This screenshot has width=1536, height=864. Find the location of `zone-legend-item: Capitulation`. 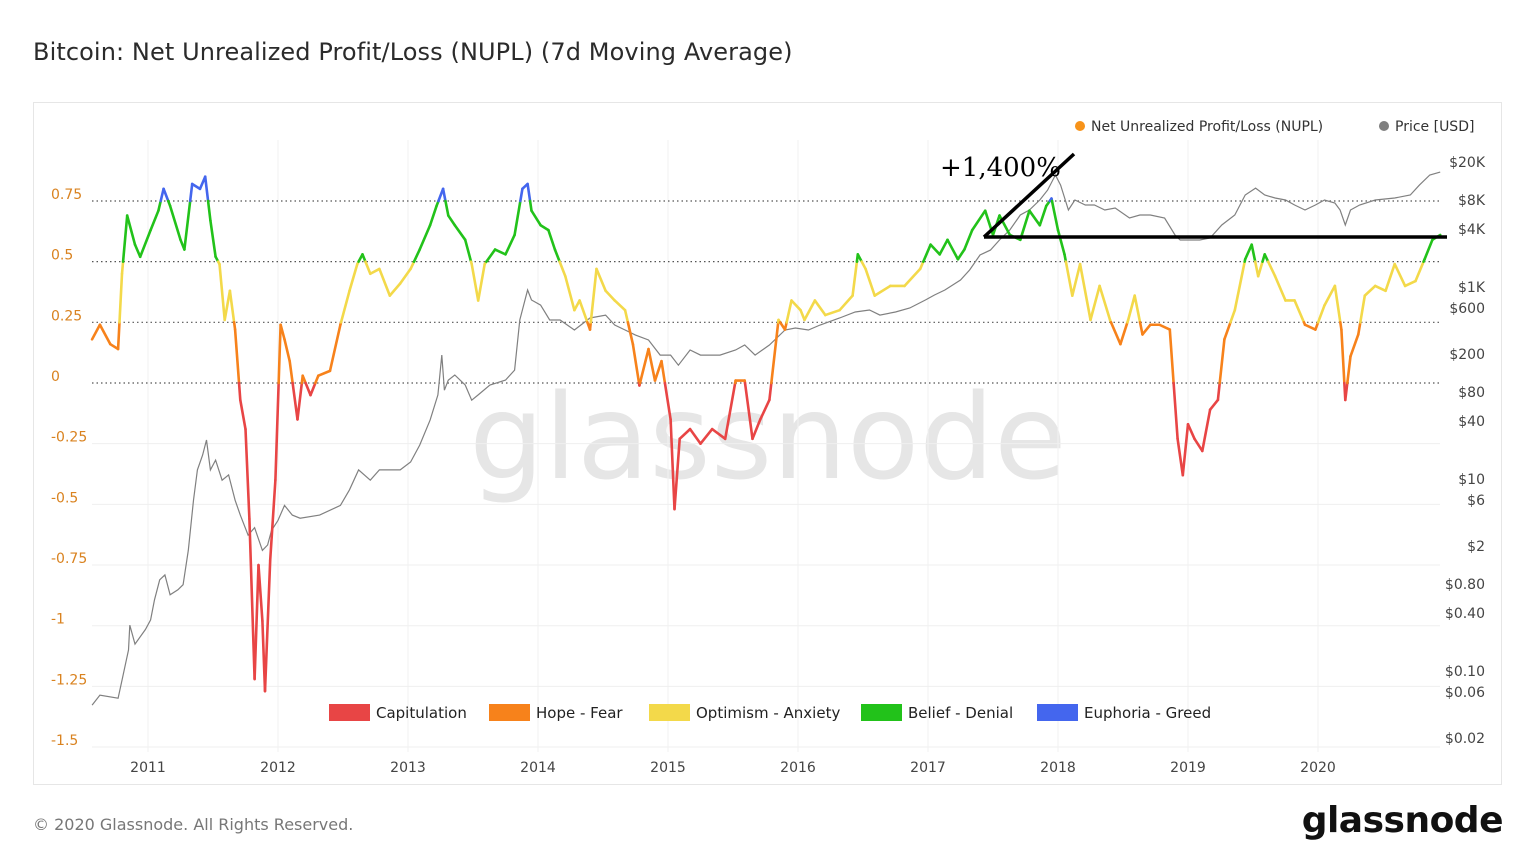

zone-legend-item: Capitulation is located at coordinates (398, 713).